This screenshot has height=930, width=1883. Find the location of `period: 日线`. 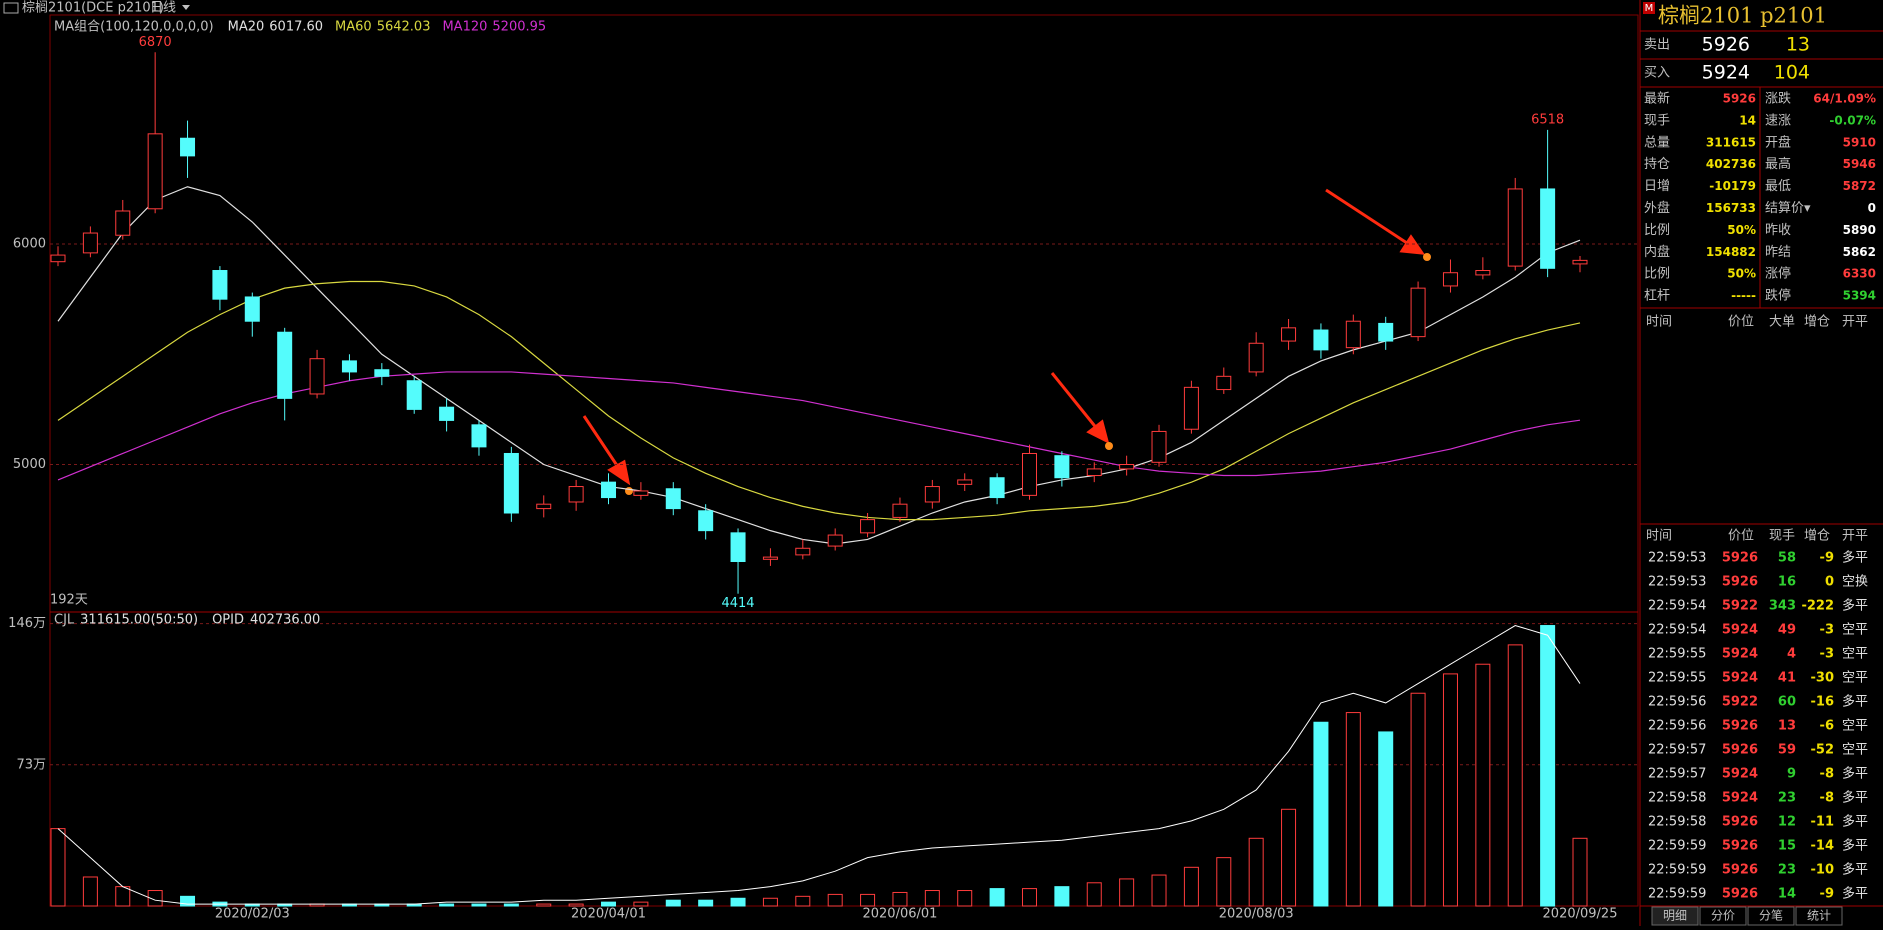

period: 日线 is located at coordinates (163, 8).